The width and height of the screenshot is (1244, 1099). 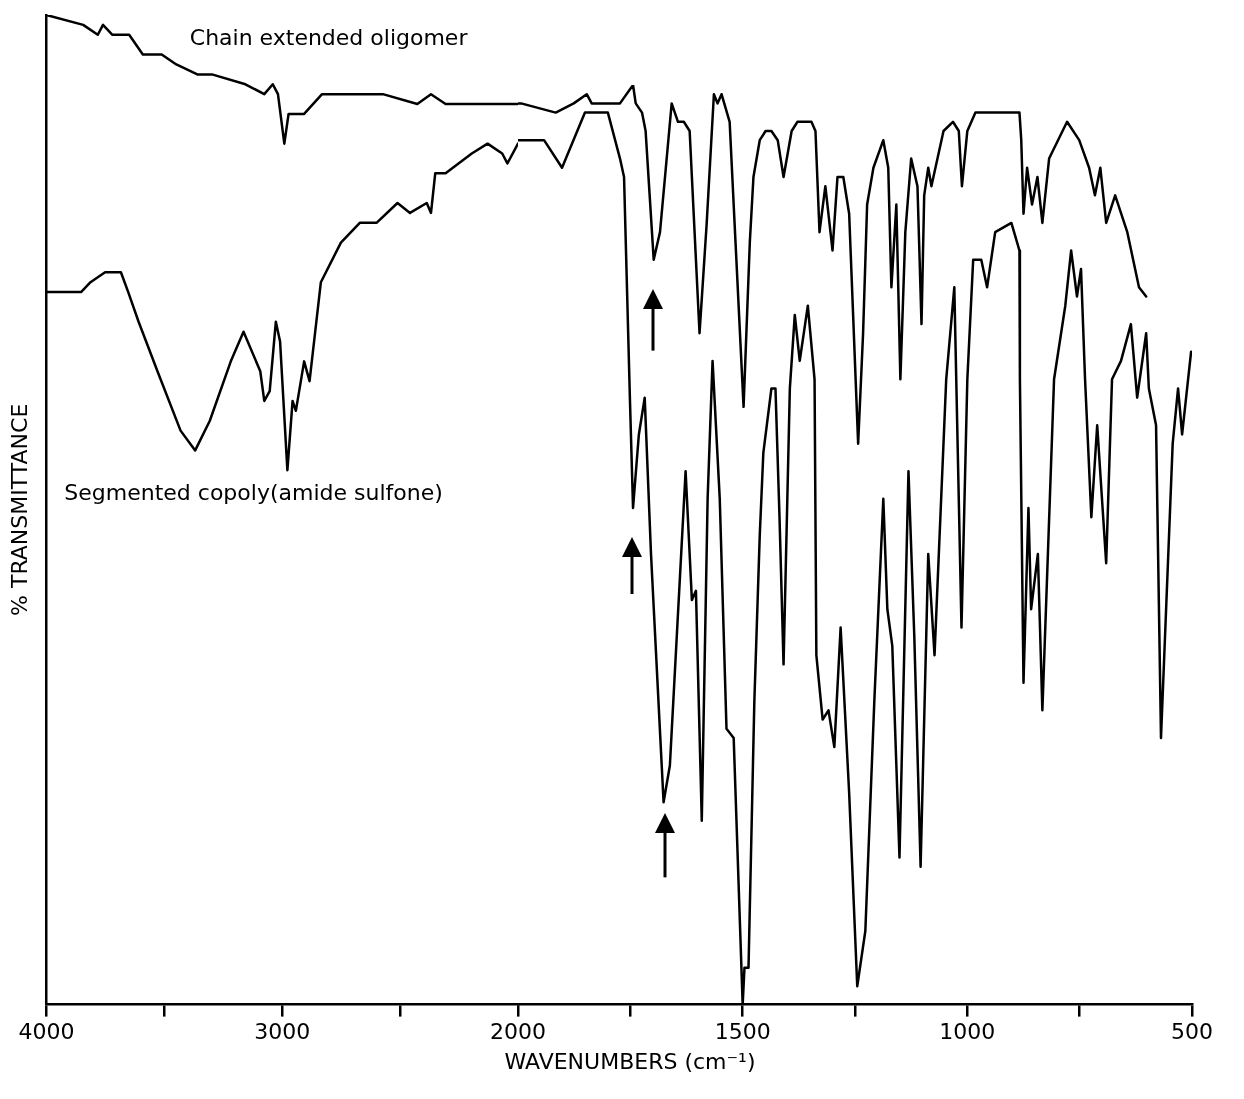 I want to click on x-tick-label: 4000, so click(x=46, y=1031).